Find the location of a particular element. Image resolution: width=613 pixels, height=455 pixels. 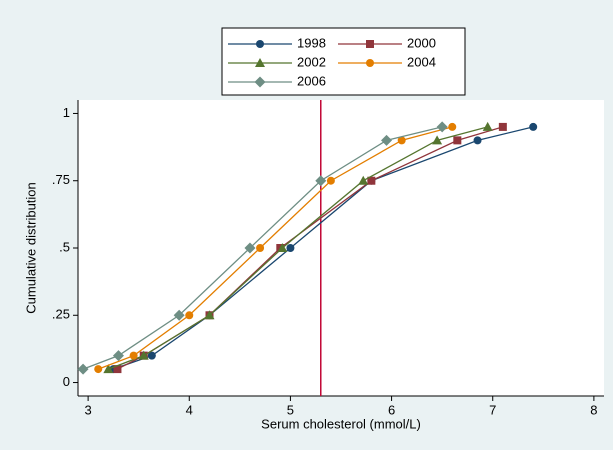

x-tick-label: 4 is located at coordinates (189, 409).